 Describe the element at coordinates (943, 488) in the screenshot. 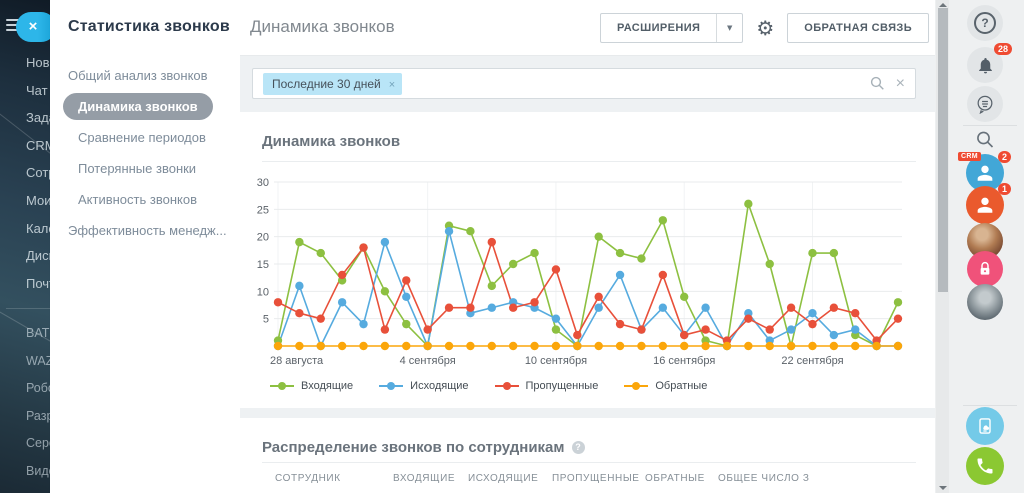

I see `scroll-down-arrow` at that location.